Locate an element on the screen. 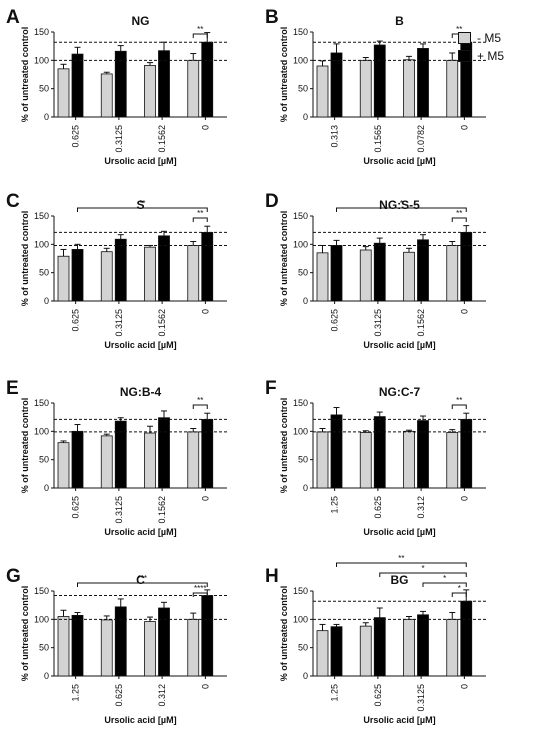 The height and width of the screenshot is (751, 550). significance-label: **** is located at coordinates (200, 588).